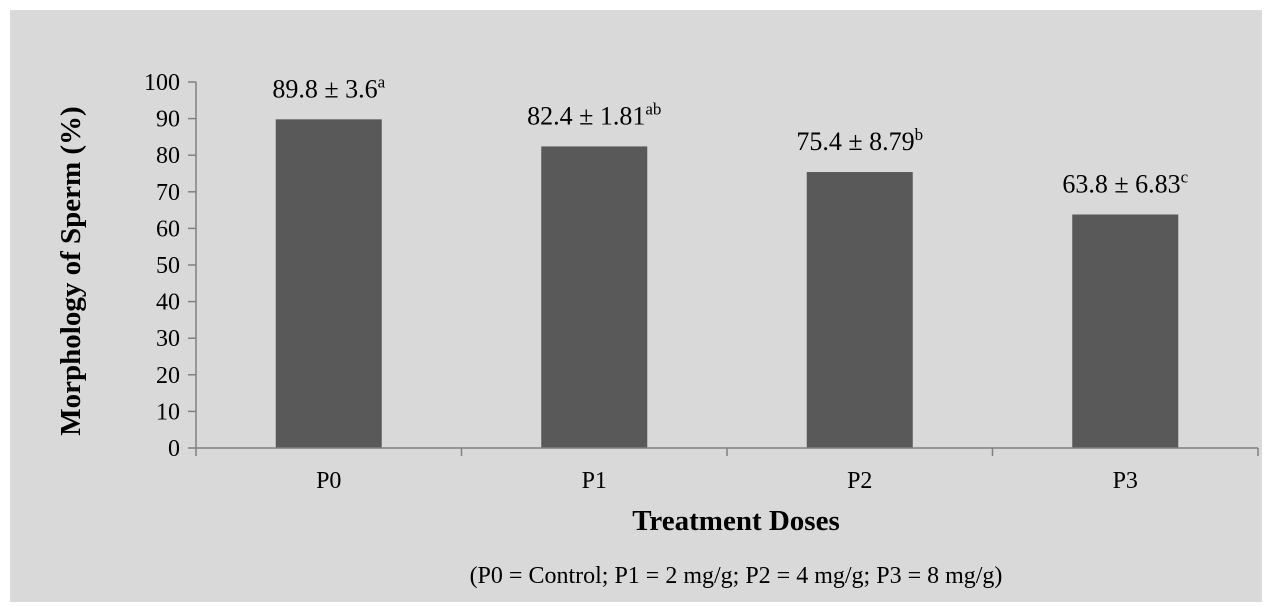 This screenshot has height=606, width=1270. I want to click on data-label-p1: 82.4 ± 1.81ab, so click(594, 114).